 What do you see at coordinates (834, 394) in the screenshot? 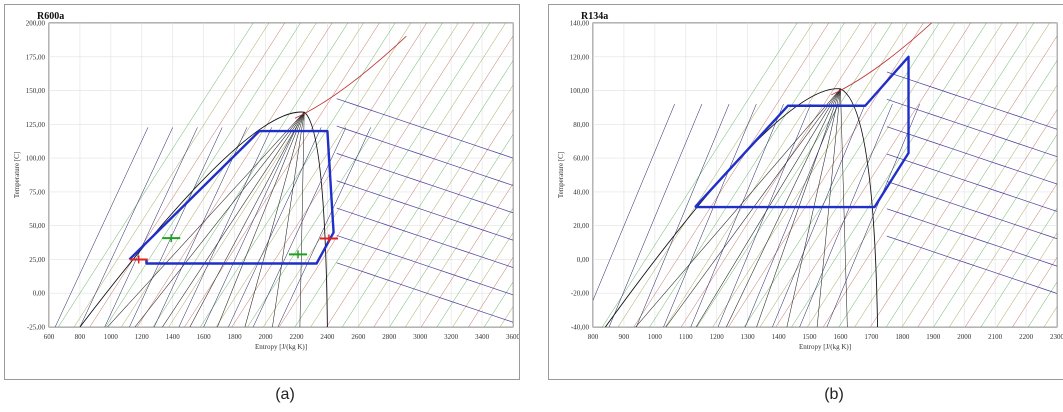
I see `caption-b: (b)` at bounding box center [834, 394].